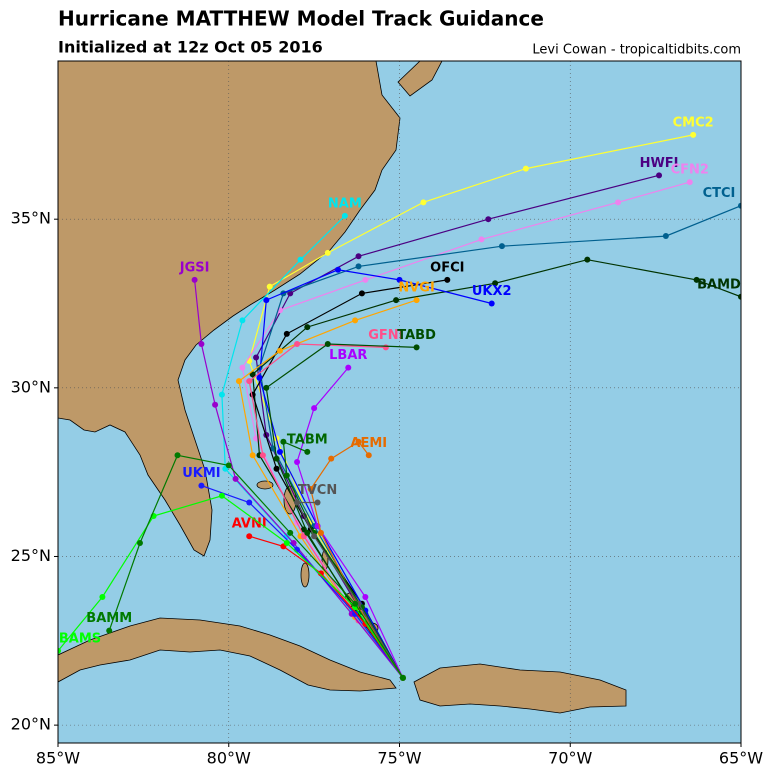 The image size is (768, 768). What do you see at coordinates (317, 490) in the screenshot?
I see `track-label: TVCN` at bounding box center [317, 490].